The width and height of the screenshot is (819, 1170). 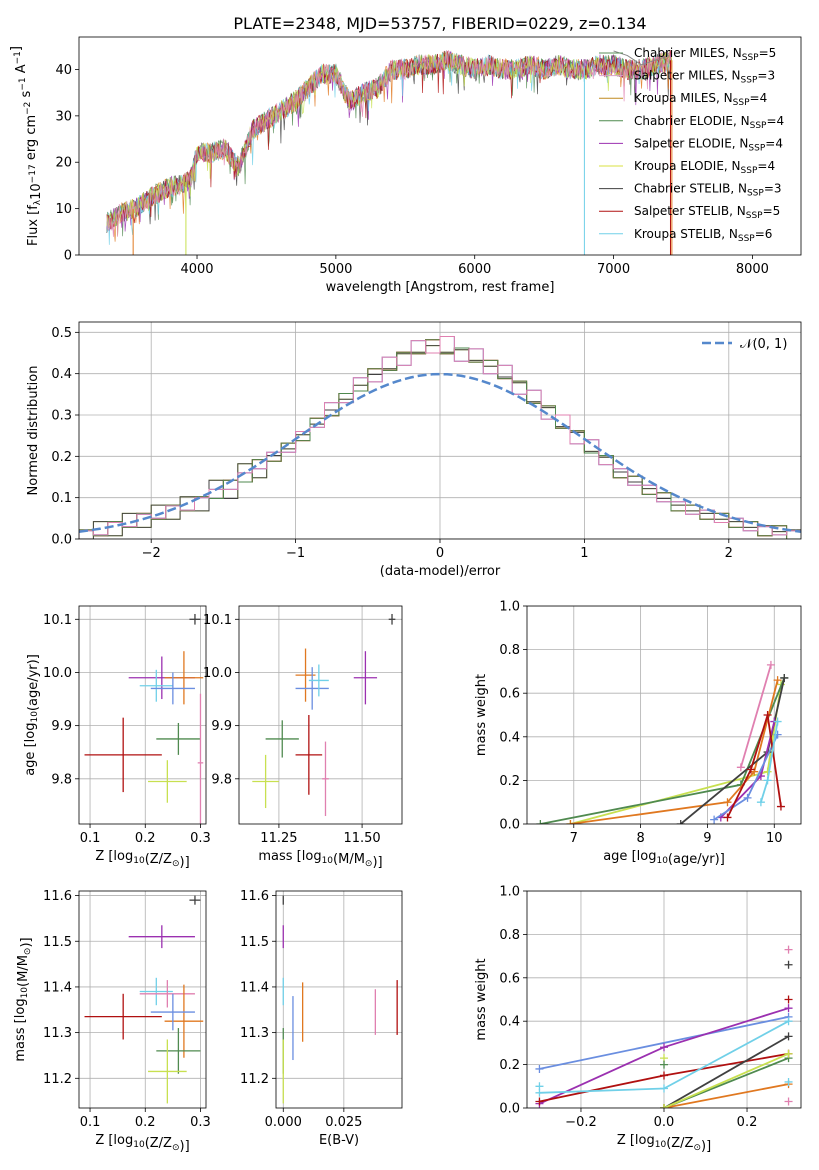 I want to click on legend-entry: Kroupa STELIB, NSSP=6, so click(x=703, y=235).